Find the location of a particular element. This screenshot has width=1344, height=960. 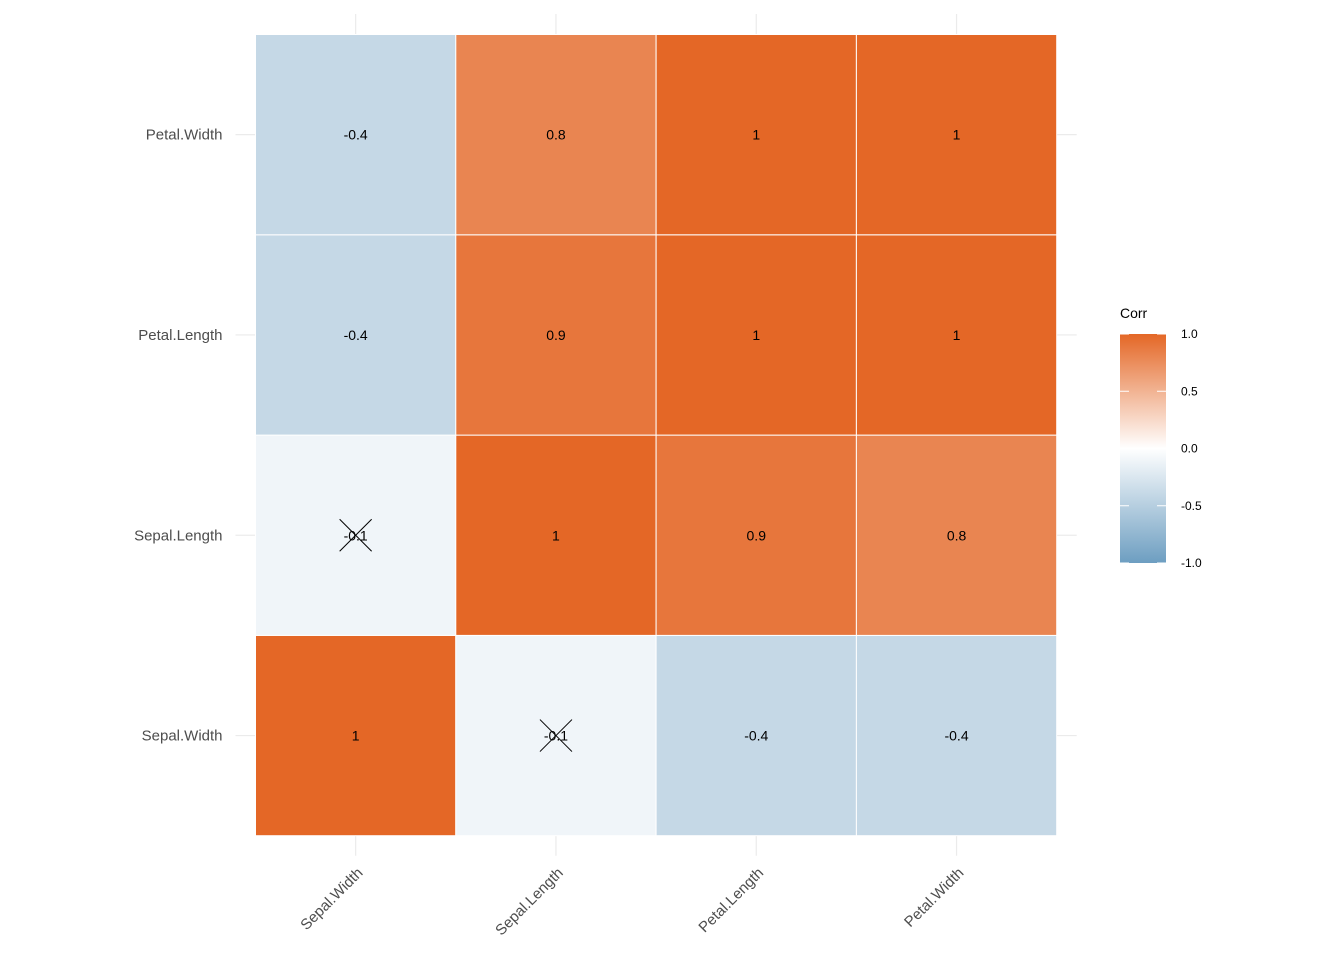

legend: Corr 1.0 0.5 0.0 -0.5 -1.0 is located at coordinates (1161, 437).